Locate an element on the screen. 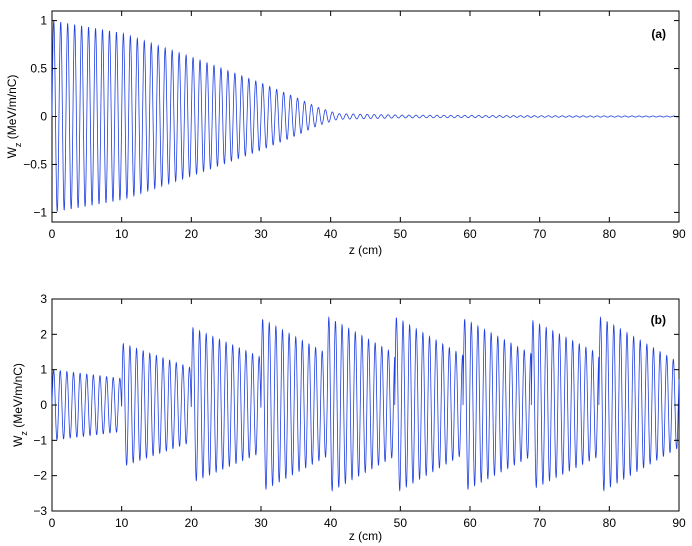 This screenshot has width=692, height=546. x-axis-label-a: z (cm) is located at coordinates (365, 250).